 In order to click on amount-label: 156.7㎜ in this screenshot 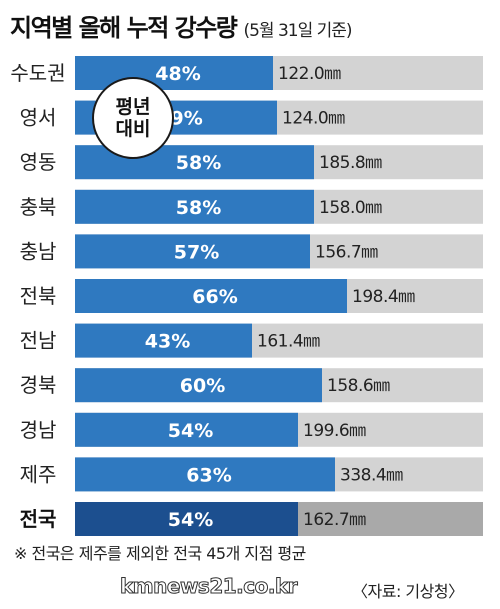, I will do `click(346, 252)`.